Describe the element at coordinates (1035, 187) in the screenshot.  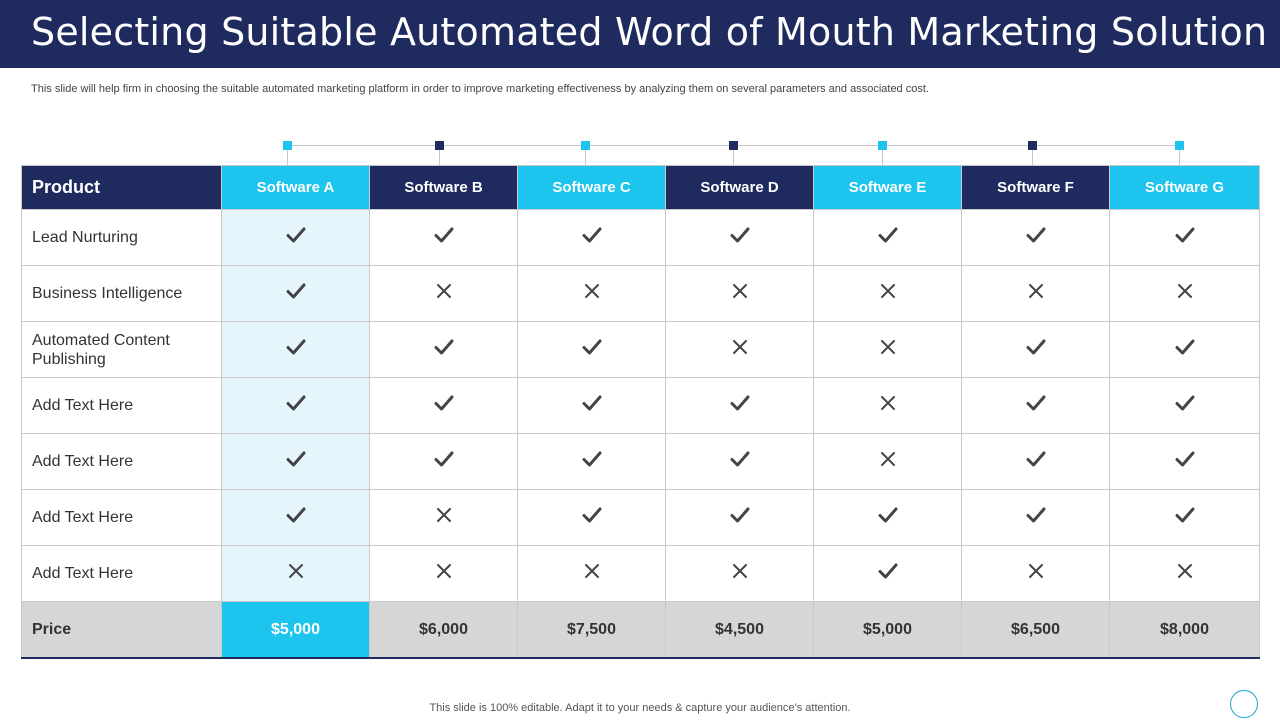
I see `column-header: Software F` at that location.